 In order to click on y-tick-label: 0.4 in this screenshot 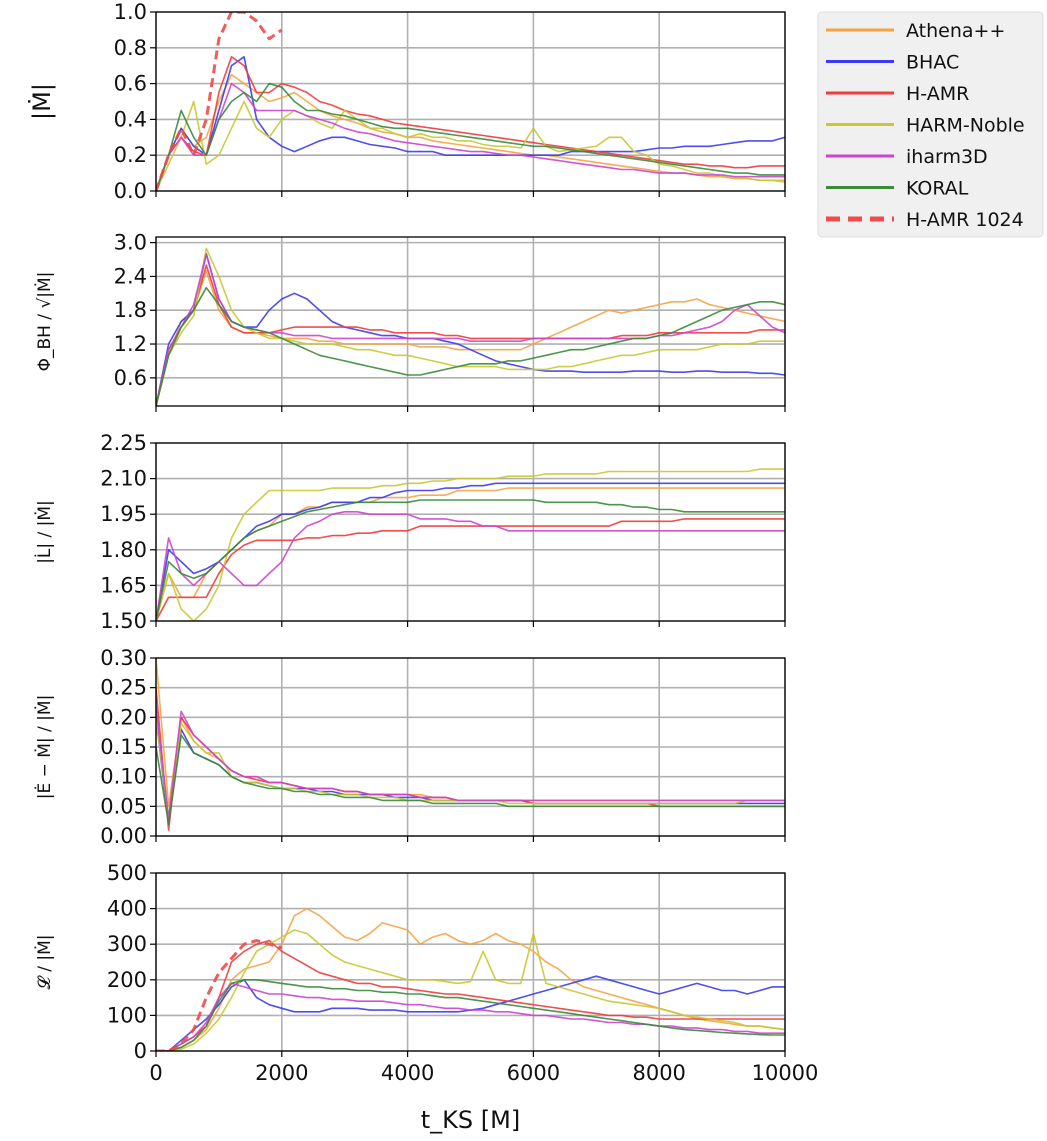, I will do `click(130, 119)`.